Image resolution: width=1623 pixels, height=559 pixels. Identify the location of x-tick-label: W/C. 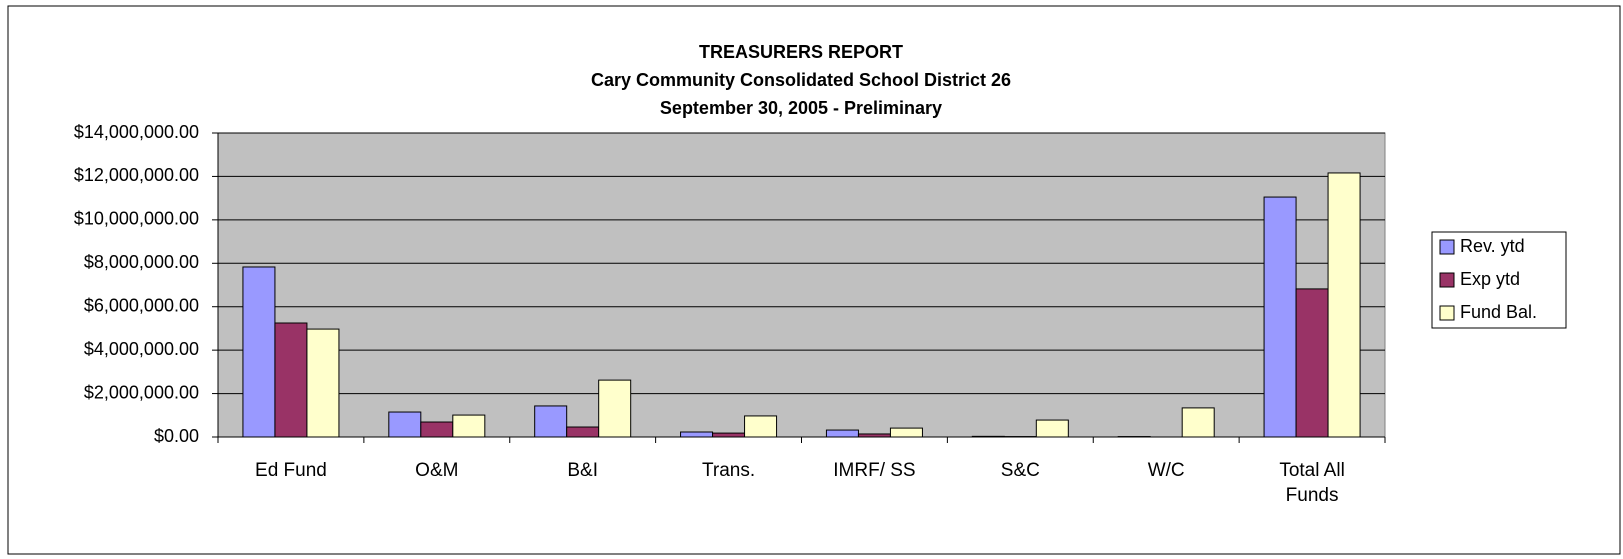
(1166, 470).